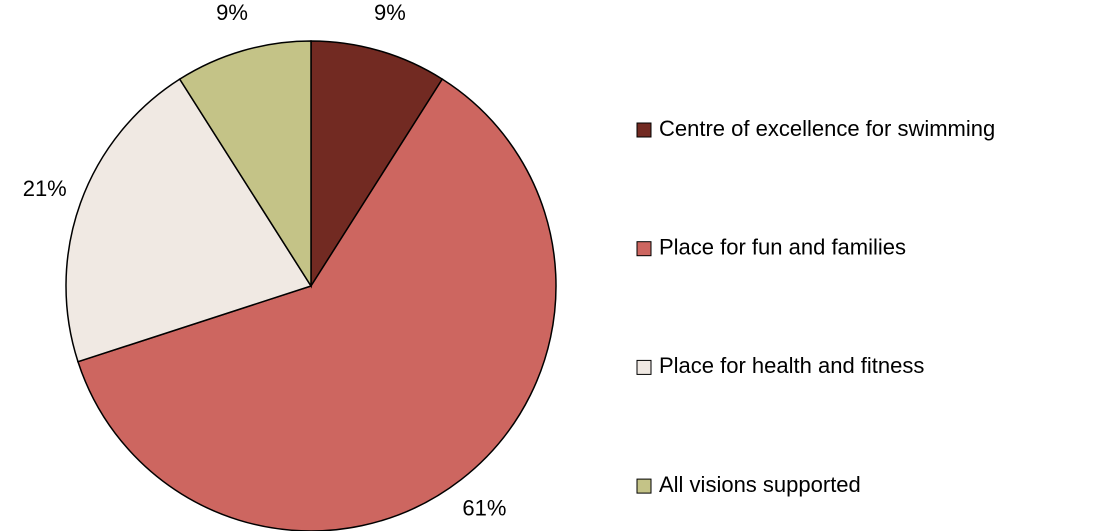 This screenshot has height=531, width=1100. I want to click on legend-label: Place for health and fitness, so click(791, 365).